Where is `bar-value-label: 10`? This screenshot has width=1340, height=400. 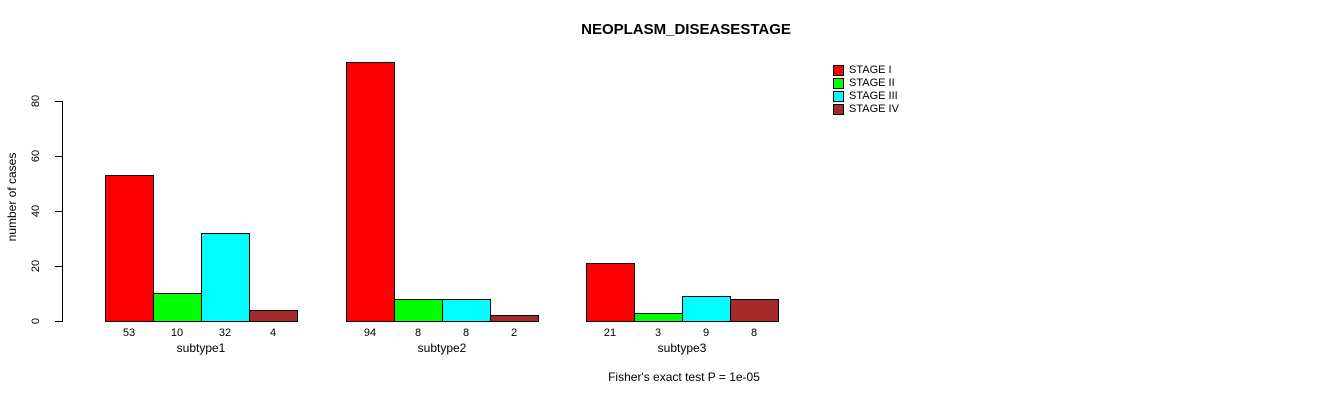
bar-value-label: 10 is located at coordinates (177, 333).